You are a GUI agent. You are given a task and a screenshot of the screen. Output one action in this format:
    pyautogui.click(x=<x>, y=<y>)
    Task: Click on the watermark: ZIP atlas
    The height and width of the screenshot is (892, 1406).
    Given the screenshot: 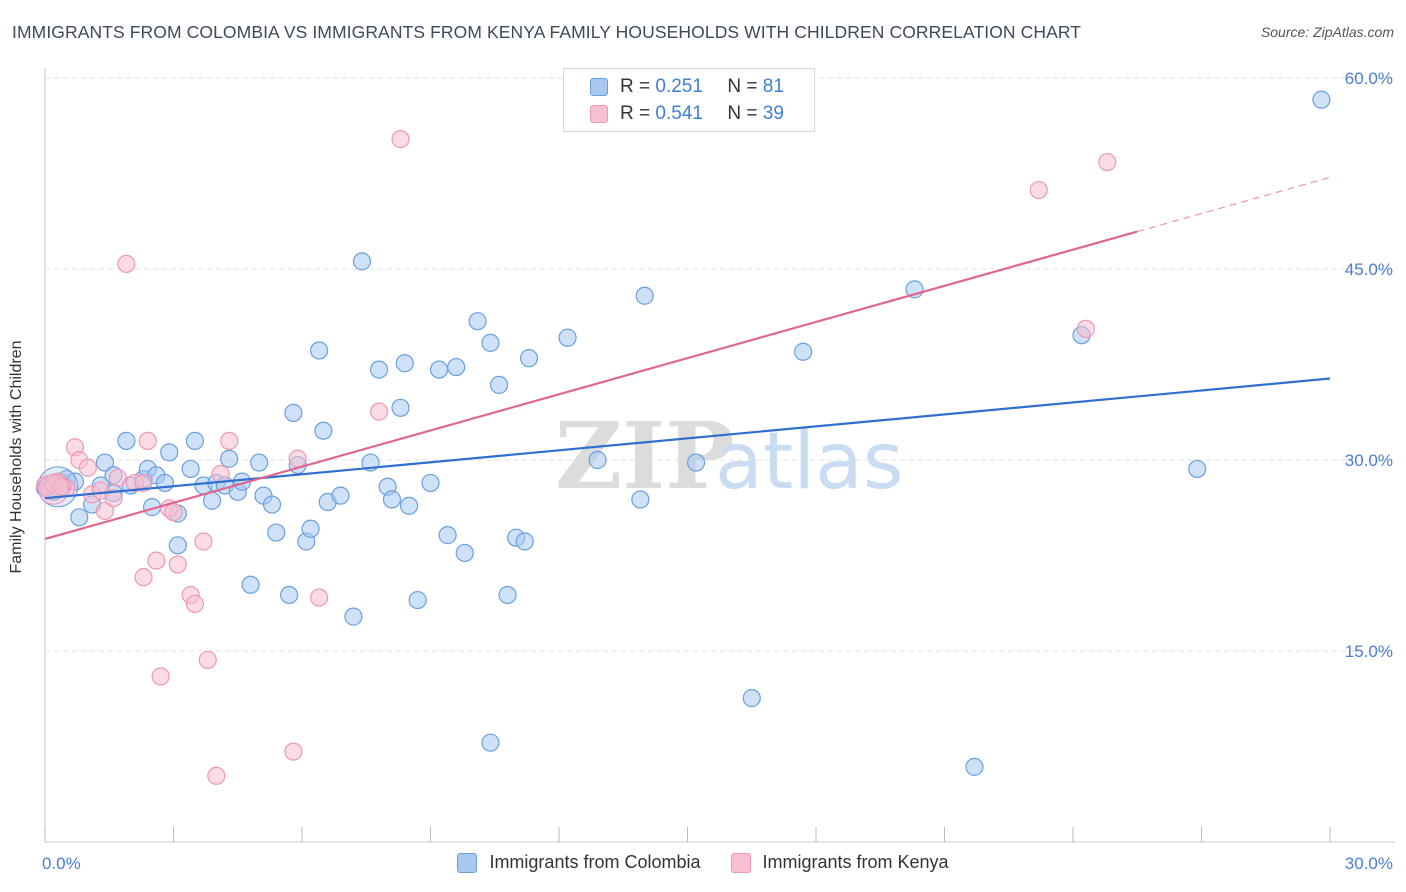 What is the action you would take?
    pyautogui.click(x=729, y=456)
    